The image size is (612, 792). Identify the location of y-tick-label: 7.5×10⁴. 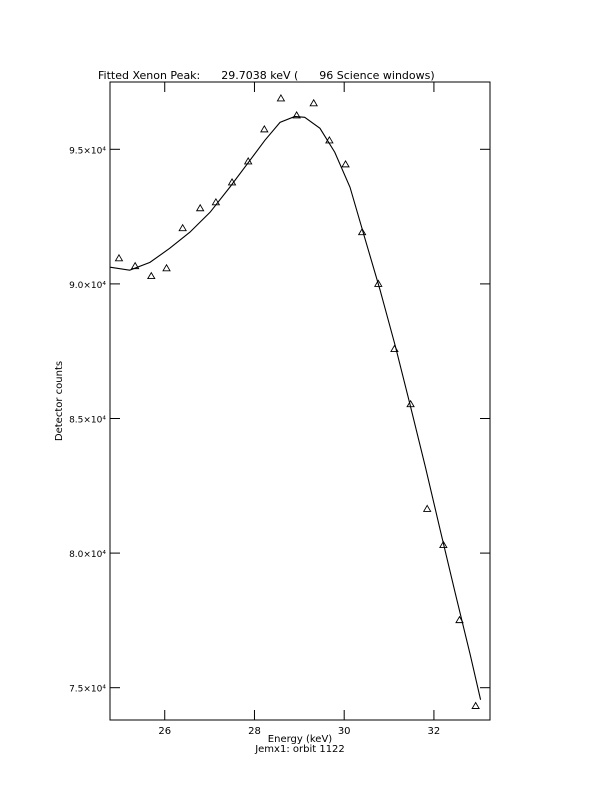
(87, 690).